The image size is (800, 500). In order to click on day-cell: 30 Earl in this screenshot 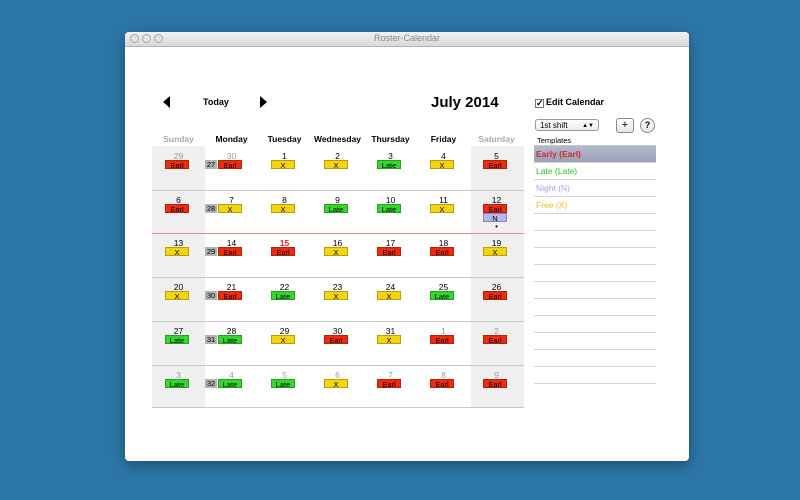, I will do `click(337, 342)`.